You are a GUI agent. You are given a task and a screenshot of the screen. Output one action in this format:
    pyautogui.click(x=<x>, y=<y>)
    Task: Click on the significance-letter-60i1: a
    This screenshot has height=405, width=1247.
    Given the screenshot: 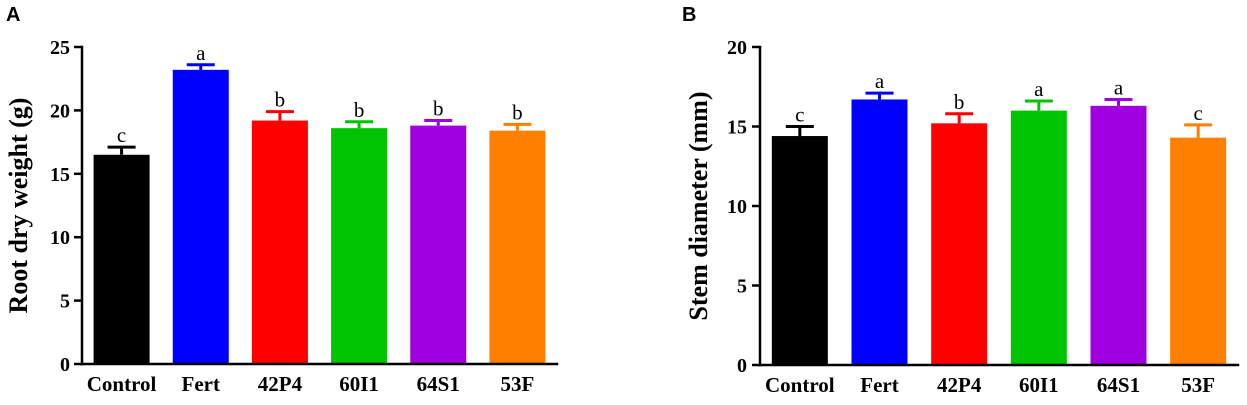 What is the action you would take?
    pyautogui.click(x=1039, y=89)
    